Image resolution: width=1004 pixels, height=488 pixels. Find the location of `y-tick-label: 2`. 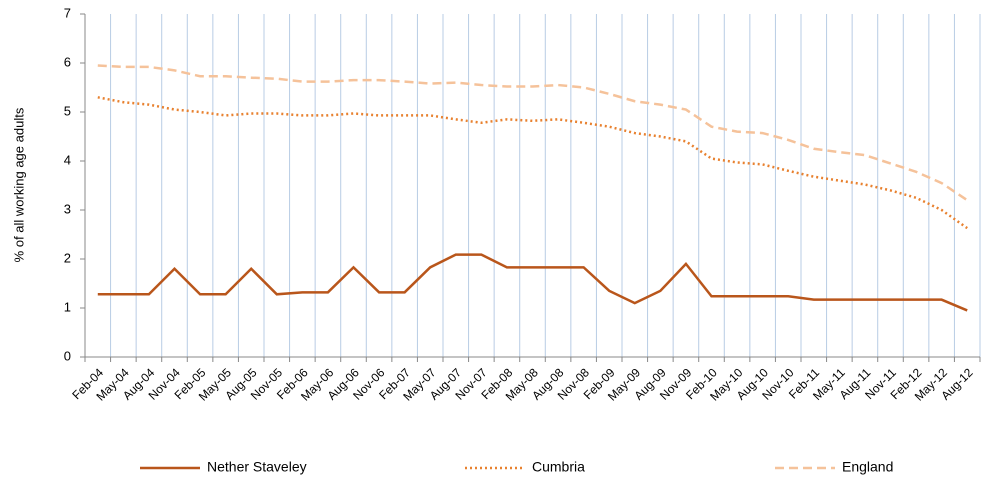

y-tick-label: 2 is located at coordinates (67, 257).